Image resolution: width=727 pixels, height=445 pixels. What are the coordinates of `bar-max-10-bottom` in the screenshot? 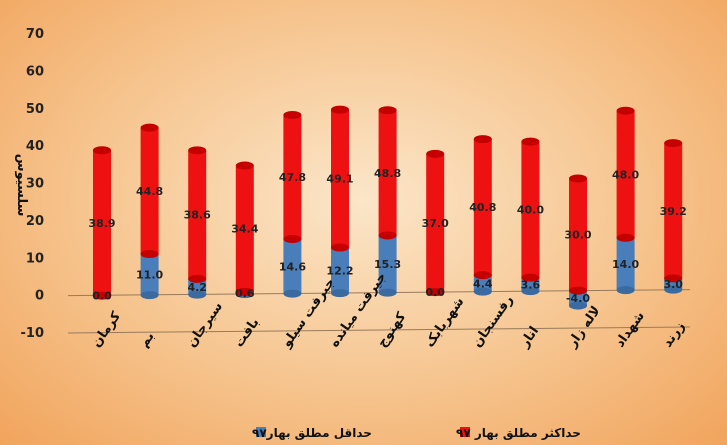 It's located at (578, 290).